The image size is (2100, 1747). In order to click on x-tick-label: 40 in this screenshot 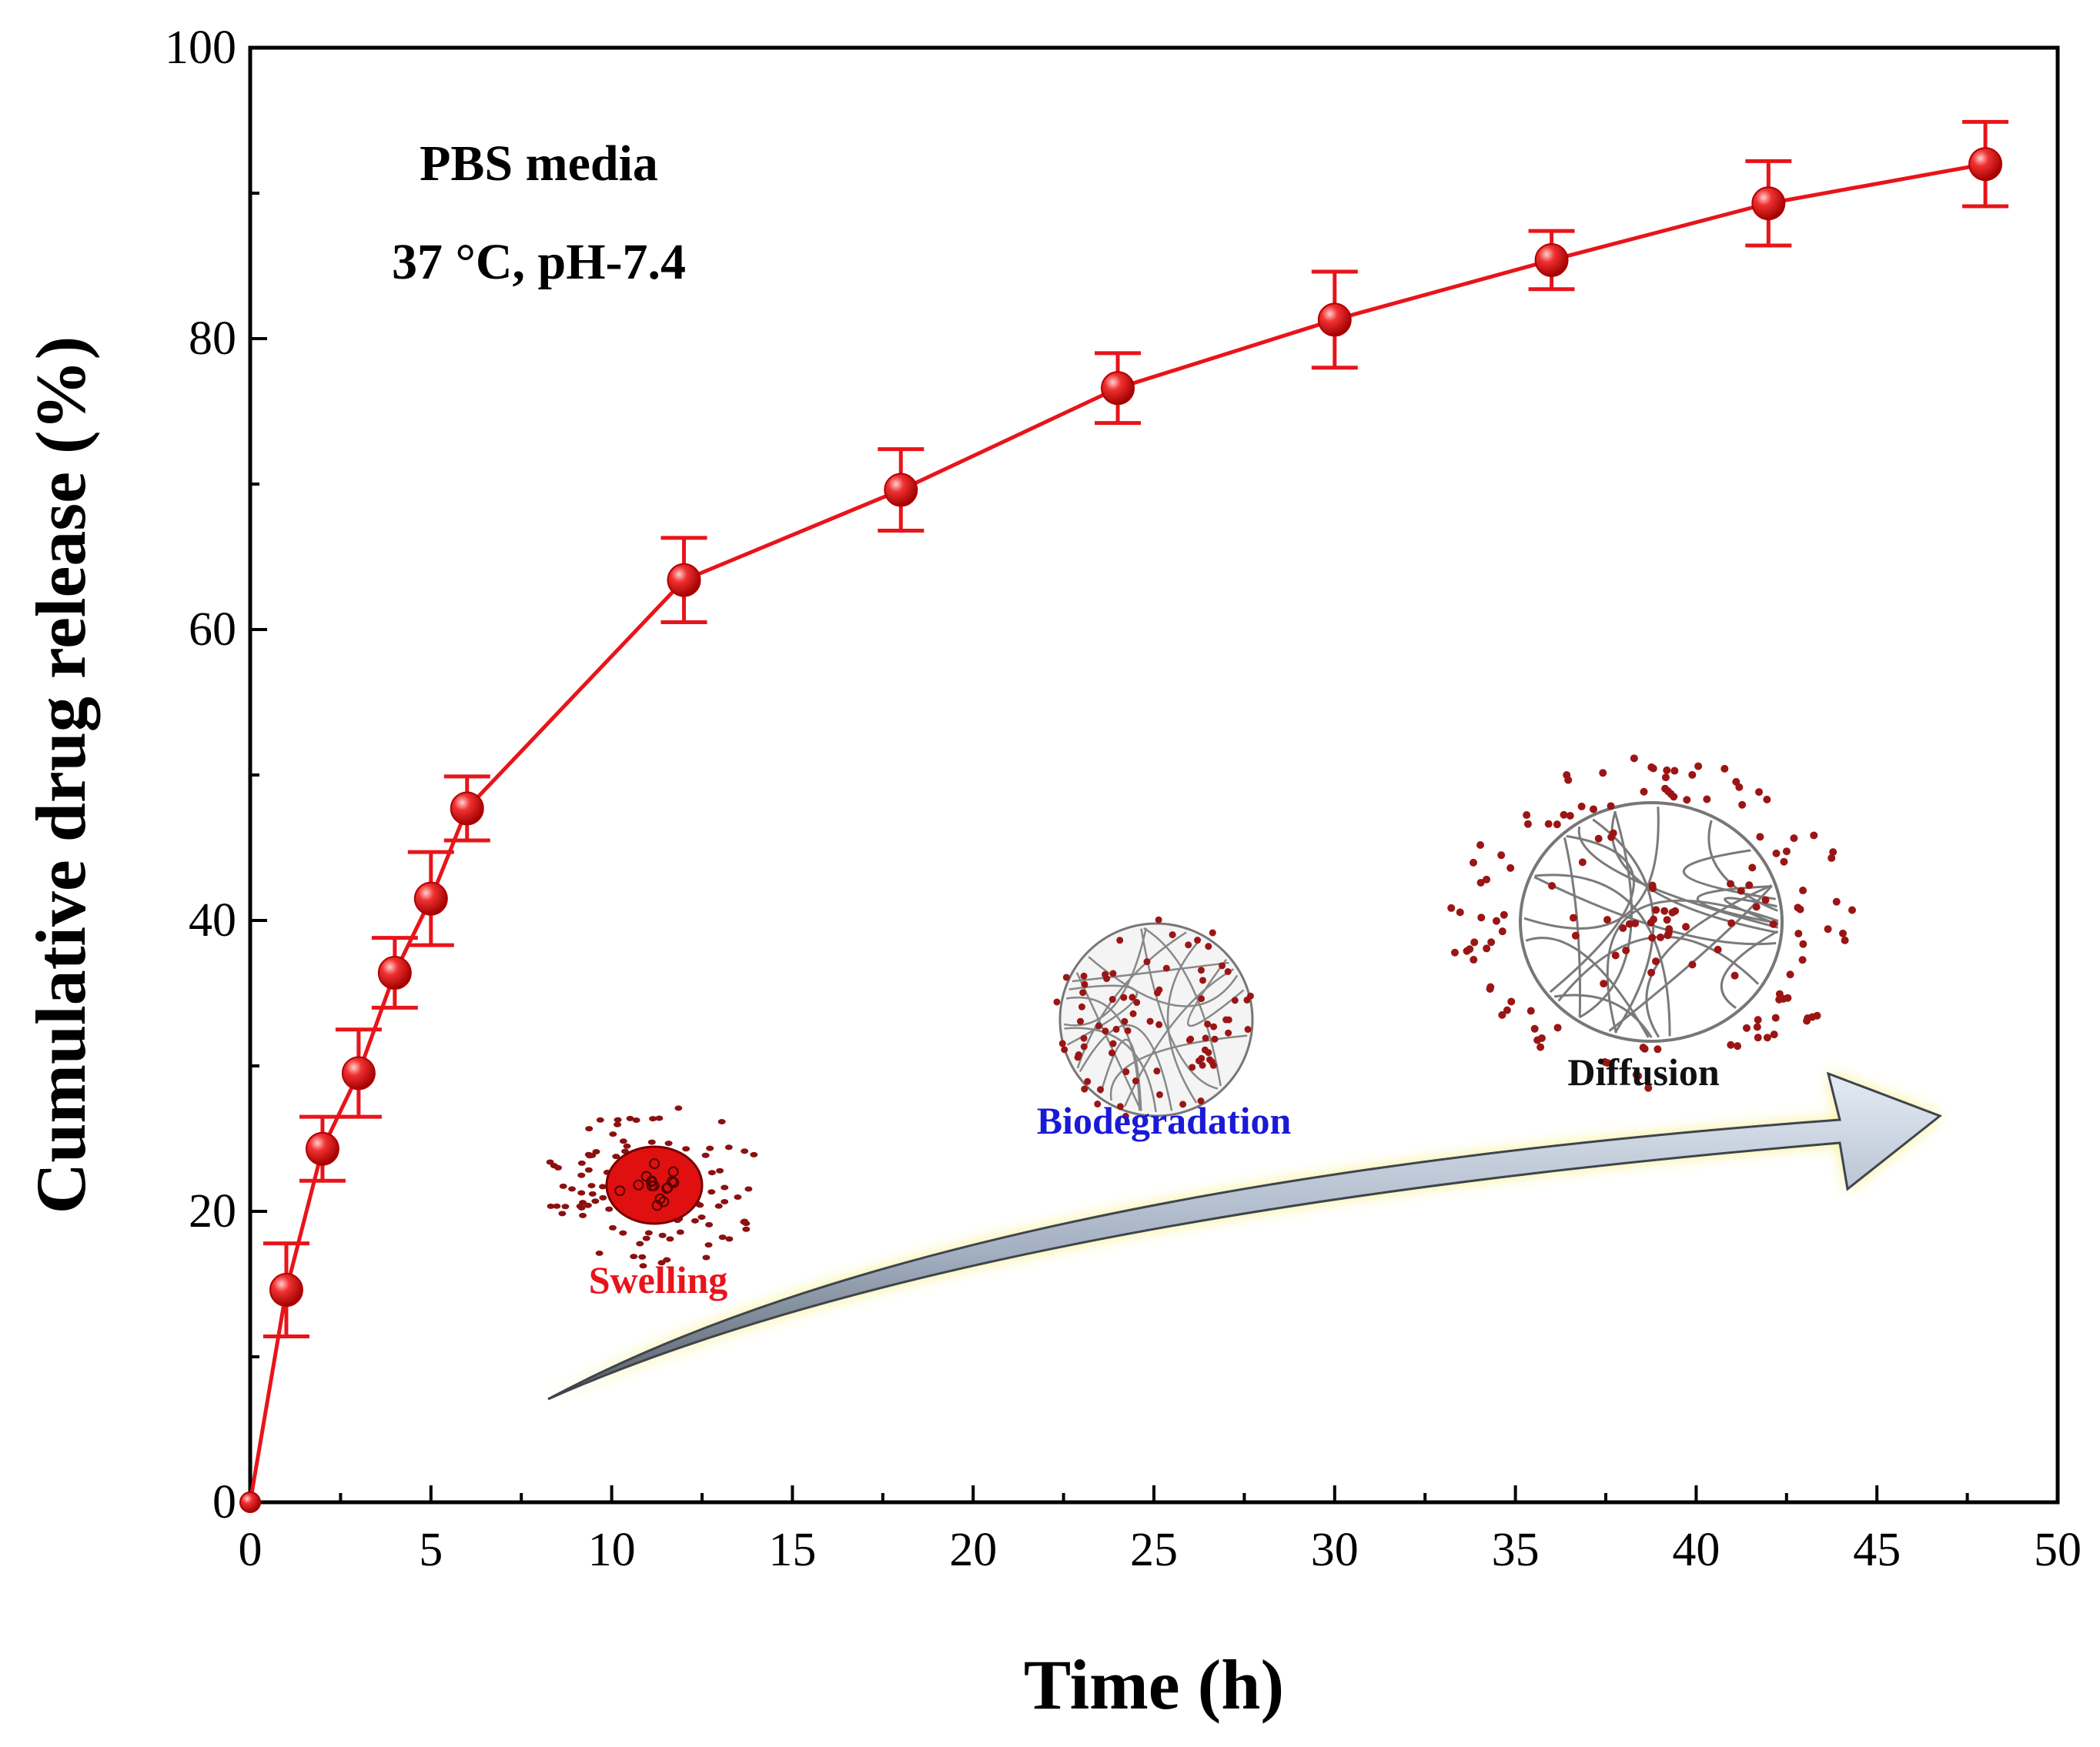, I will do `click(1696, 1550)`.